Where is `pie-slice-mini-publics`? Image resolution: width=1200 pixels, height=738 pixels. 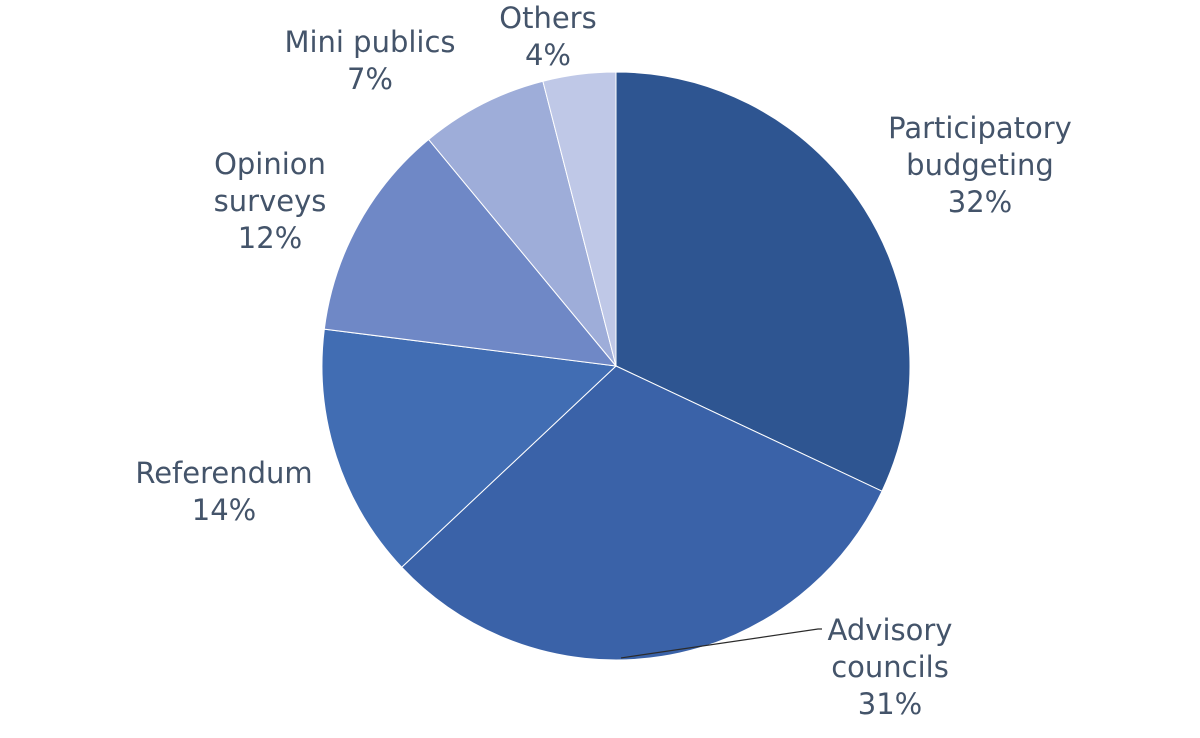
pie-slice-mini-publics is located at coordinates (522, 223).